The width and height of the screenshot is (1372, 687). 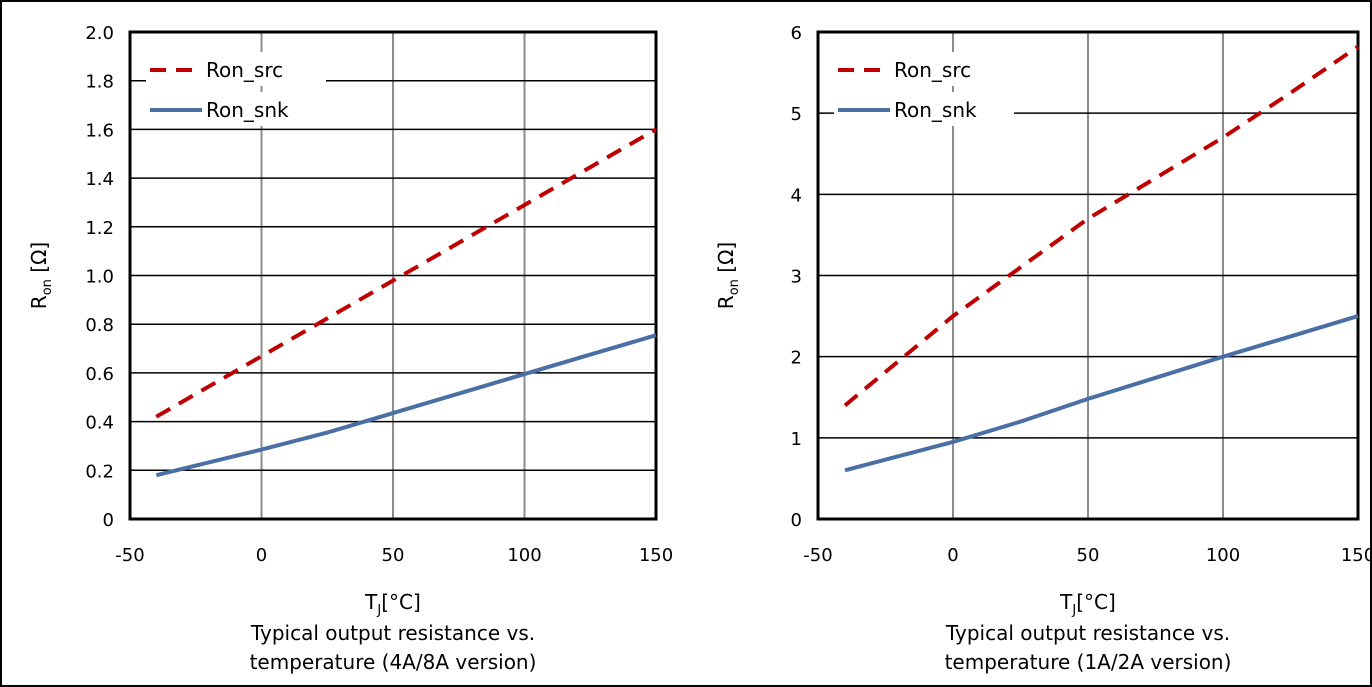 What do you see at coordinates (99, 179) in the screenshot?
I see `y-tick-label: 1.4` at bounding box center [99, 179].